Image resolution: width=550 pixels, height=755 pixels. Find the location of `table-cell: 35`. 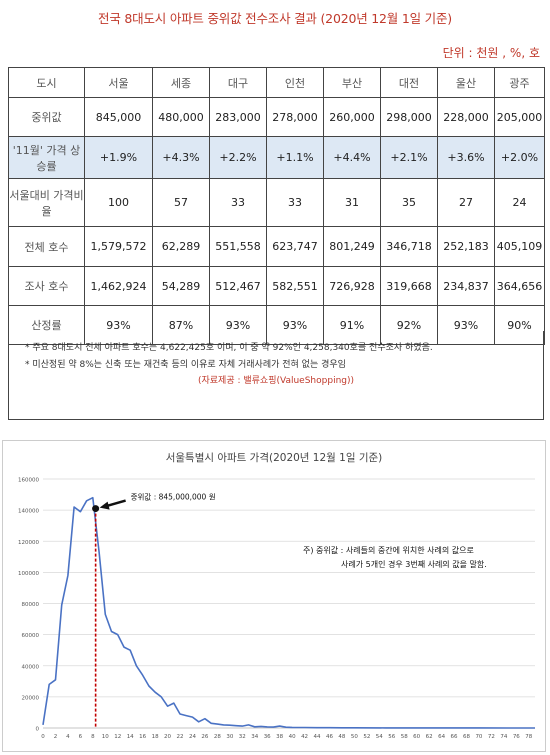

table-cell: 35 is located at coordinates (409, 202).